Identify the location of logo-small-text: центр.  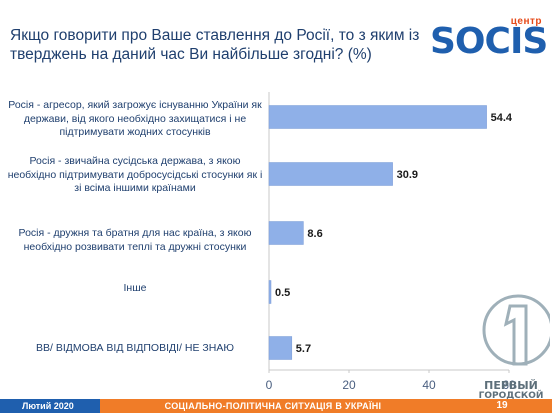
(526, 21).